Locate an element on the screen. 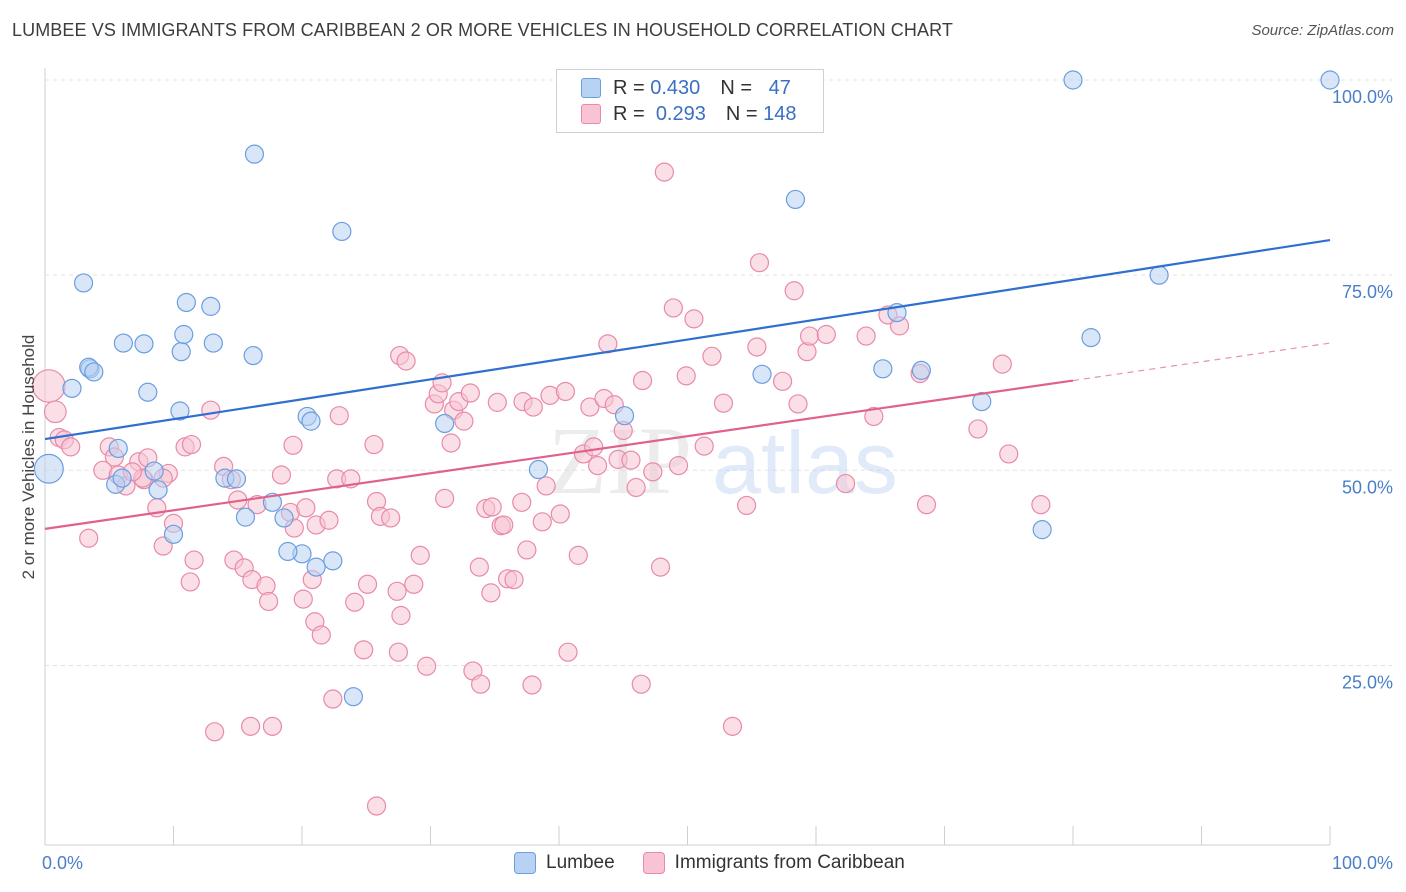  series-legend: Lumbee Immigrants from Caribbean is located at coordinates (723, 863).